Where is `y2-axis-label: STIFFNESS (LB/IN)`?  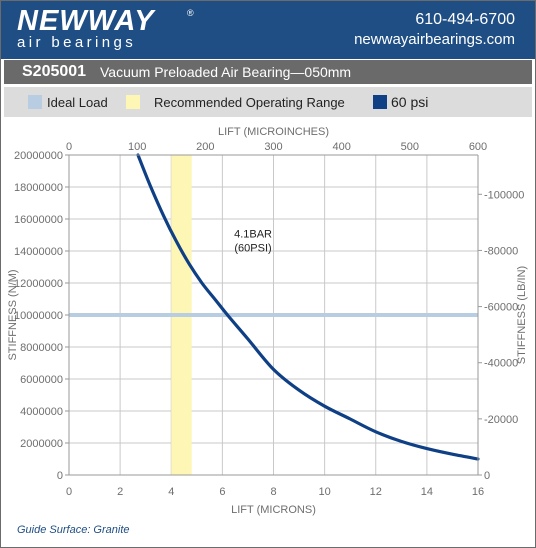 y2-axis-label: STIFFNESS (LB/IN) is located at coordinates (522, 315).